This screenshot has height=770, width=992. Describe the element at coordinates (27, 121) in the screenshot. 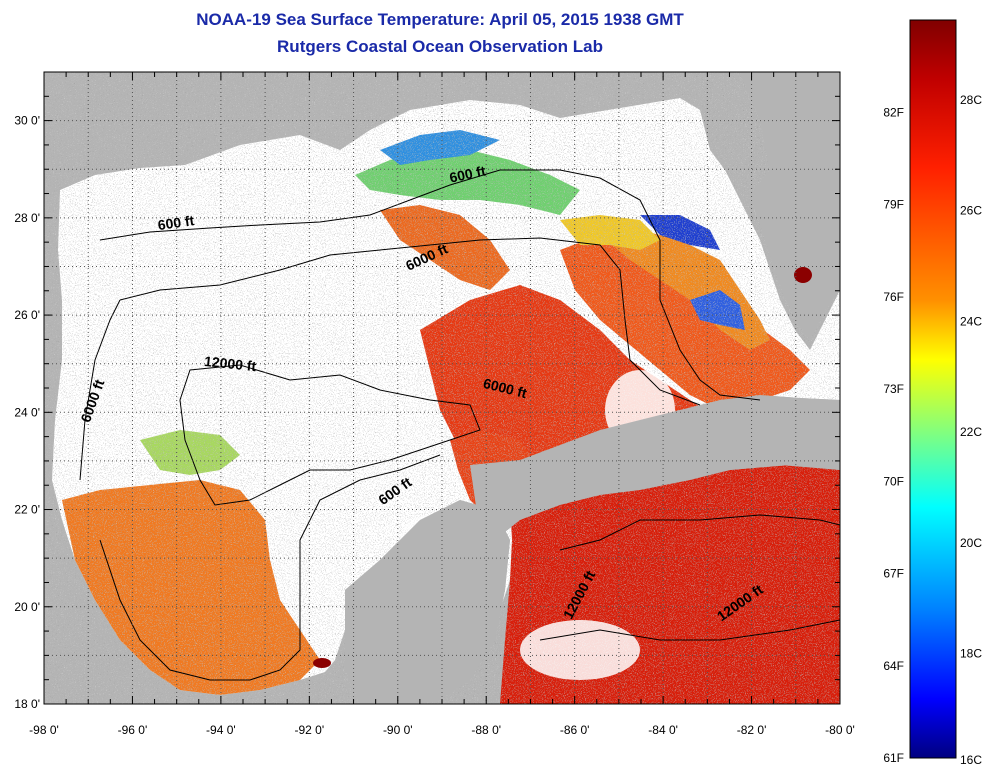

I see `latitude-label: 30 0'` at that location.